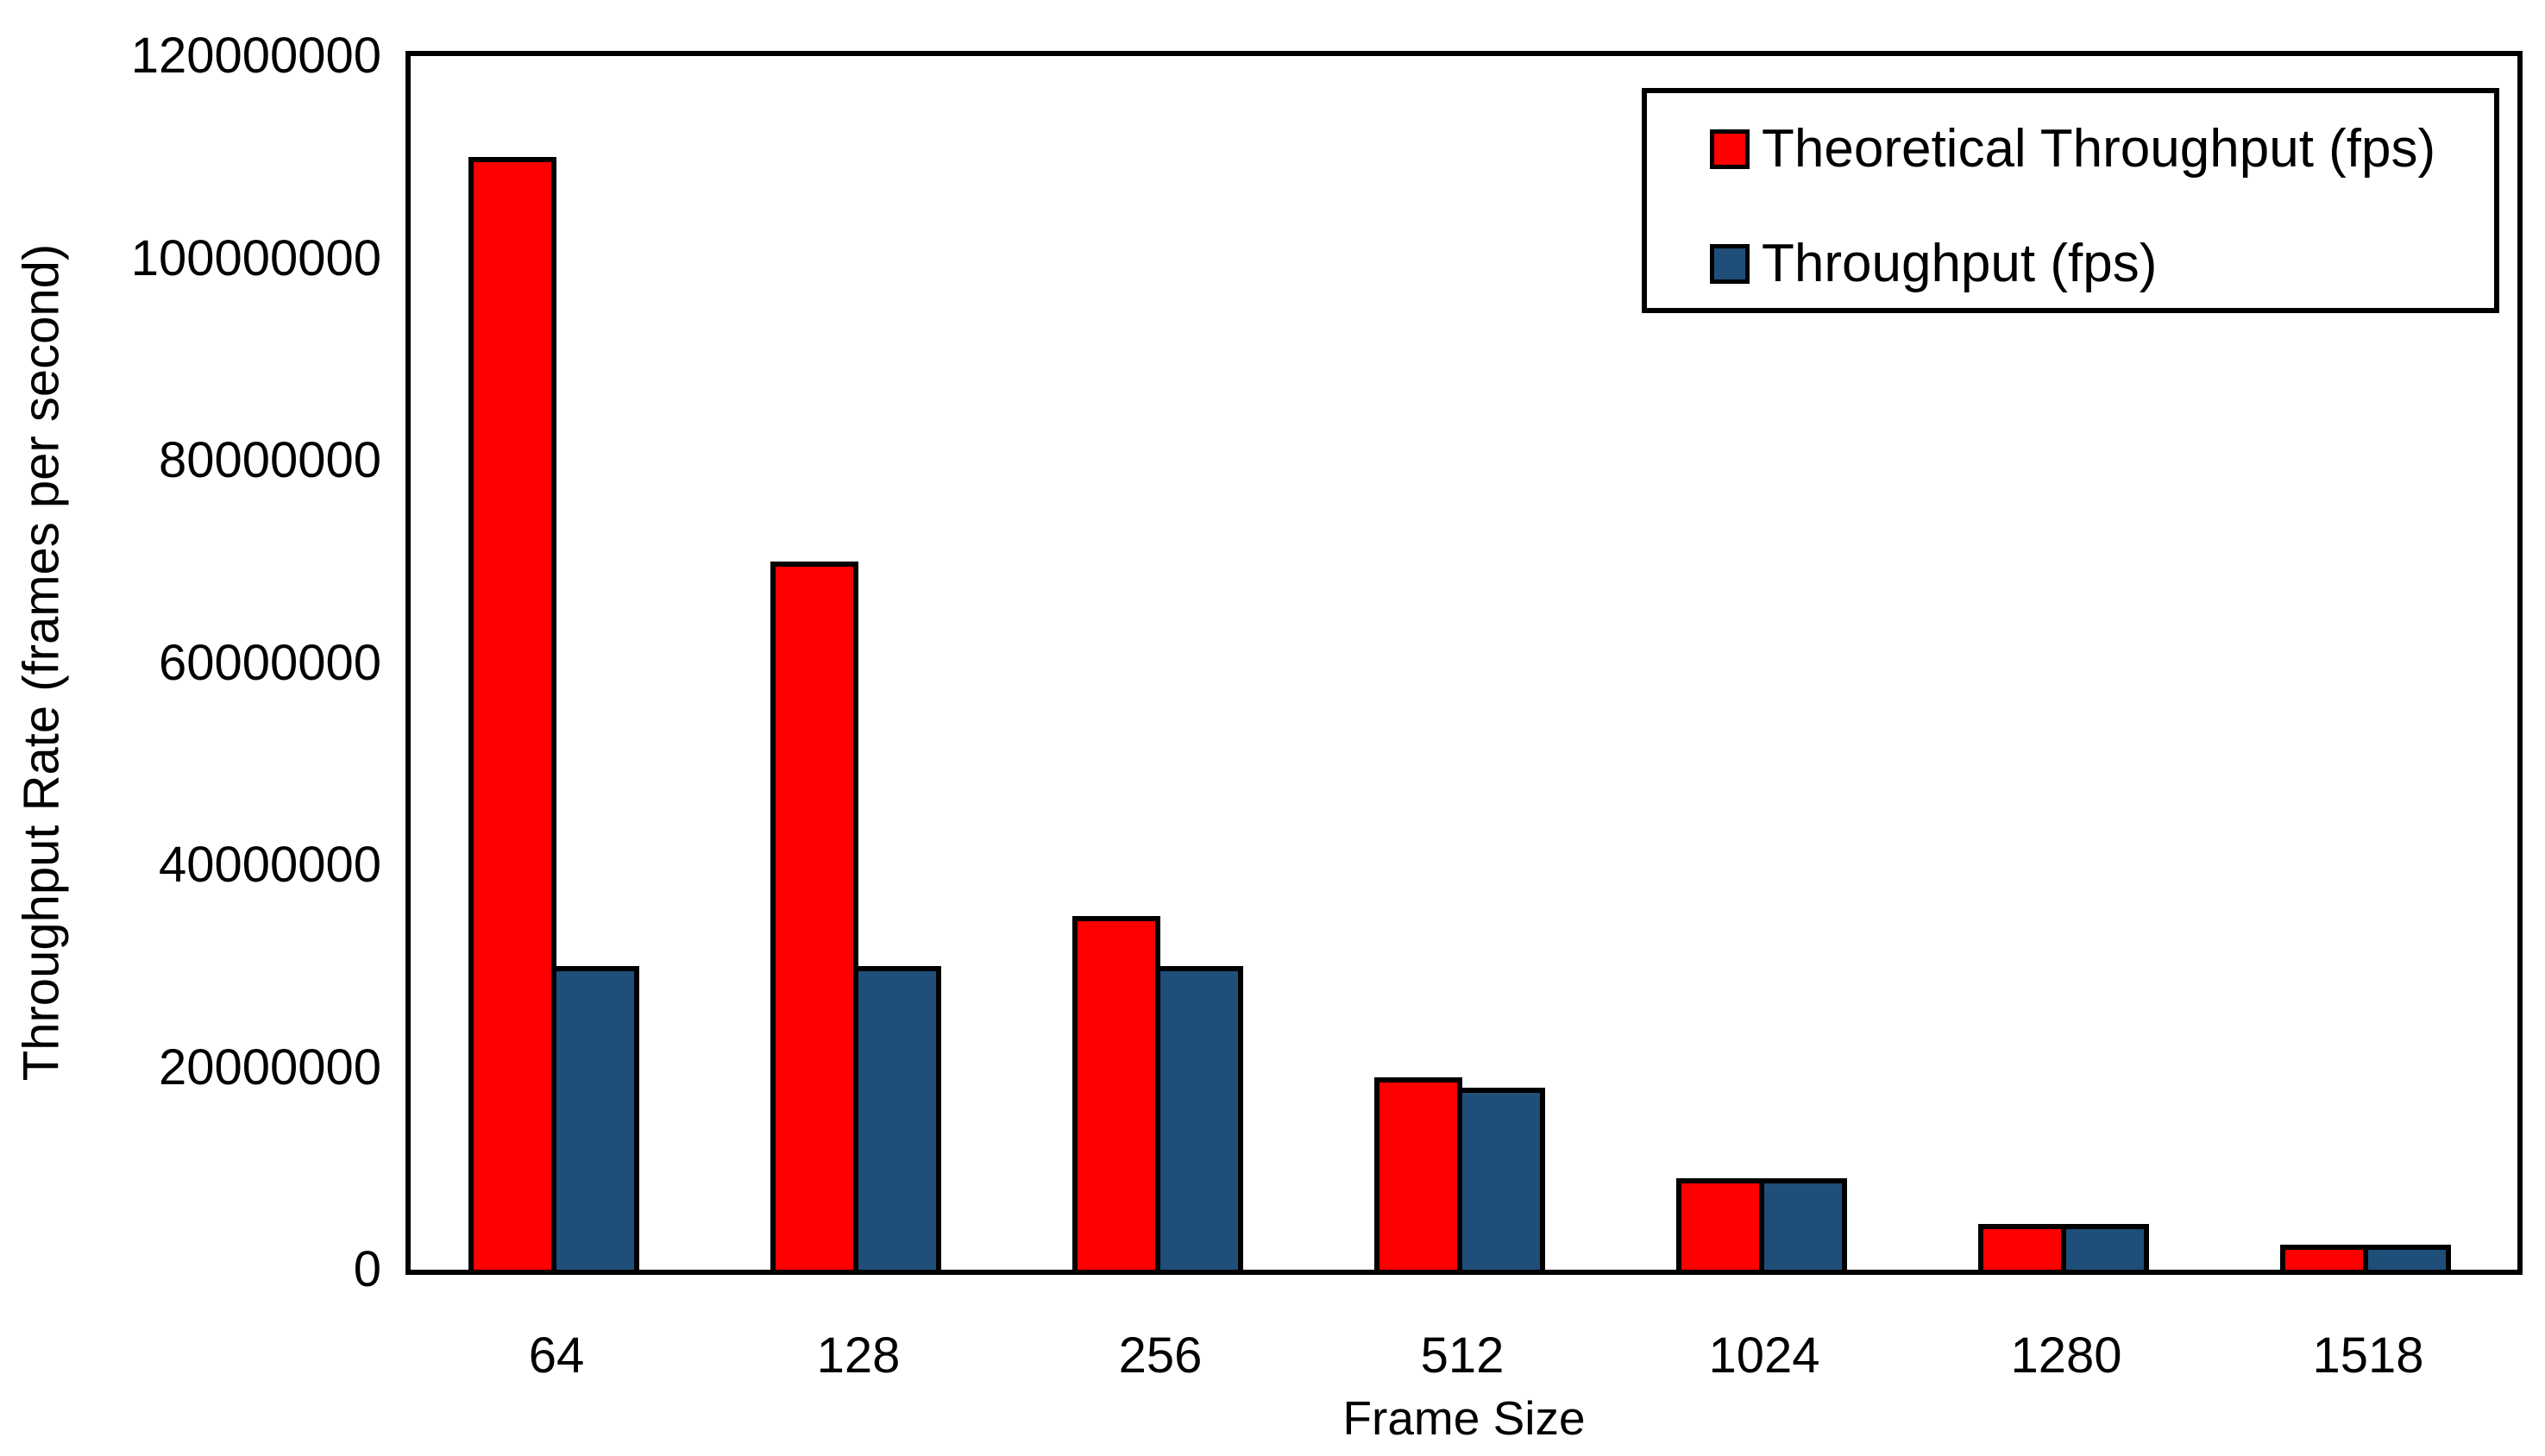  Describe the element at coordinates (1764, 1356) in the screenshot. I see `x-tick-label-1024: 1024` at that location.